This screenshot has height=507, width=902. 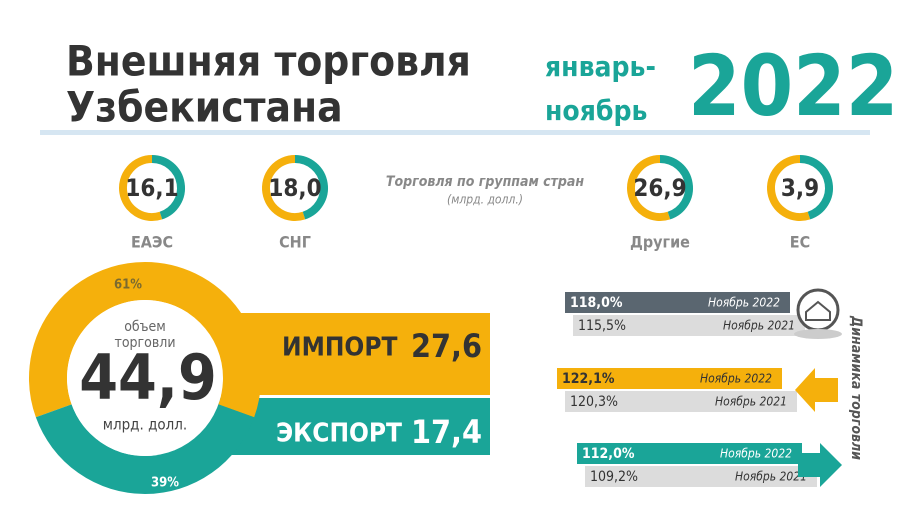 What do you see at coordinates (608, 454) in the screenshot?
I see `current-value: 112,0%` at bounding box center [608, 454].